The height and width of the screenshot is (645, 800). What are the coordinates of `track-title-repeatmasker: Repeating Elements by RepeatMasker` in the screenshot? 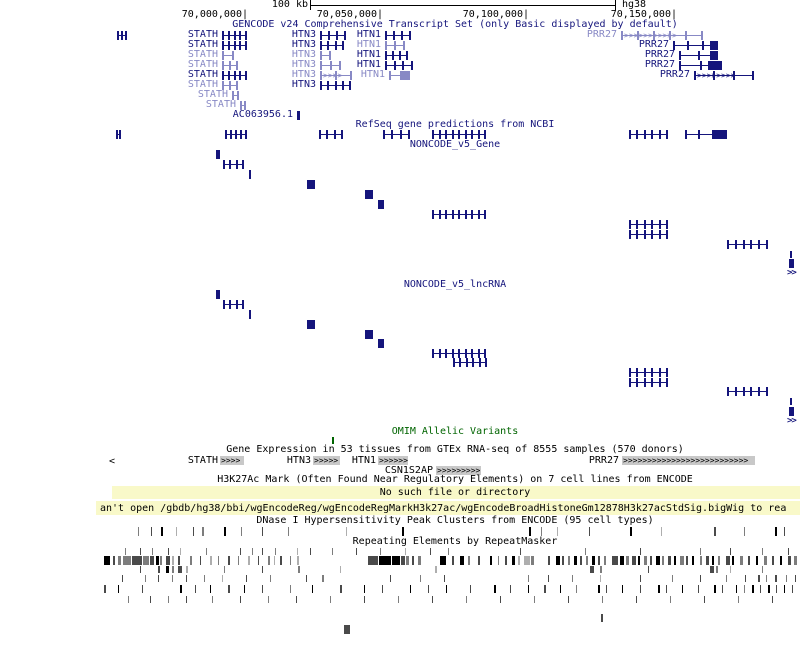 It's located at (455, 541).